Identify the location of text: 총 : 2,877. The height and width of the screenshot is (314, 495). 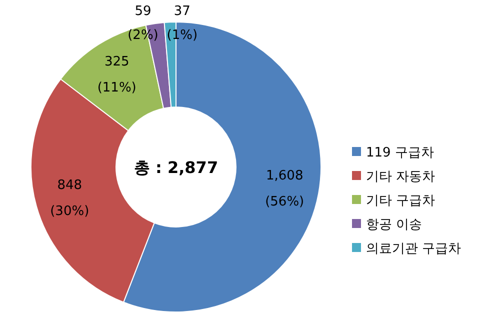
(176, 167).